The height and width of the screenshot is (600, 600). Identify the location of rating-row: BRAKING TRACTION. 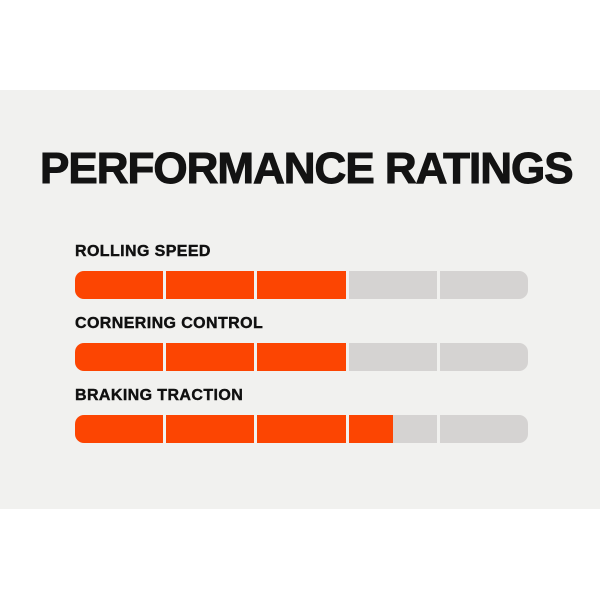
(301, 415).